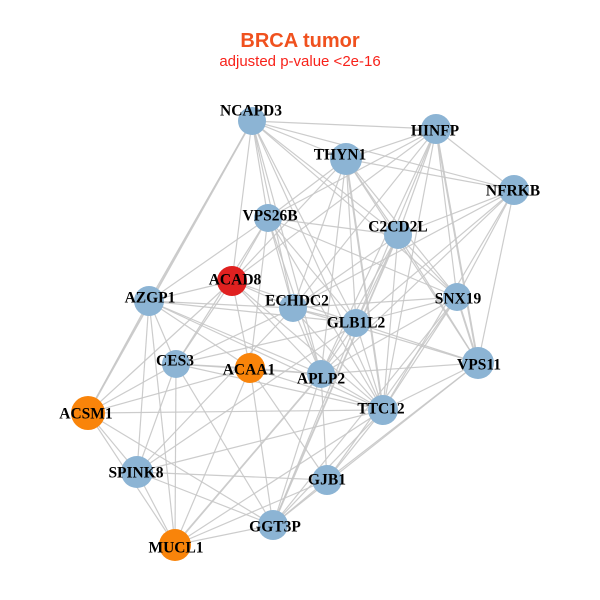 The height and width of the screenshot is (600, 600). I want to click on node-label-C2CD2L: C2CD2L, so click(397, 227).